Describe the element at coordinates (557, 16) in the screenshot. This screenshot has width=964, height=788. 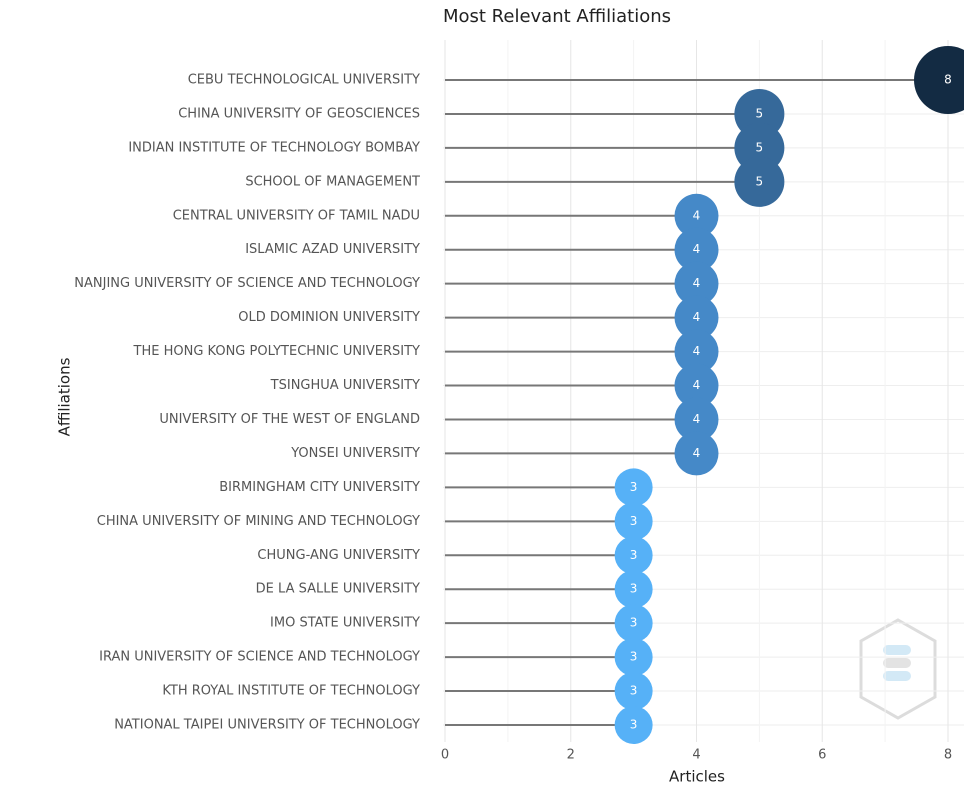
I see `chart-title: Most Relevant Affiliations` at that location.